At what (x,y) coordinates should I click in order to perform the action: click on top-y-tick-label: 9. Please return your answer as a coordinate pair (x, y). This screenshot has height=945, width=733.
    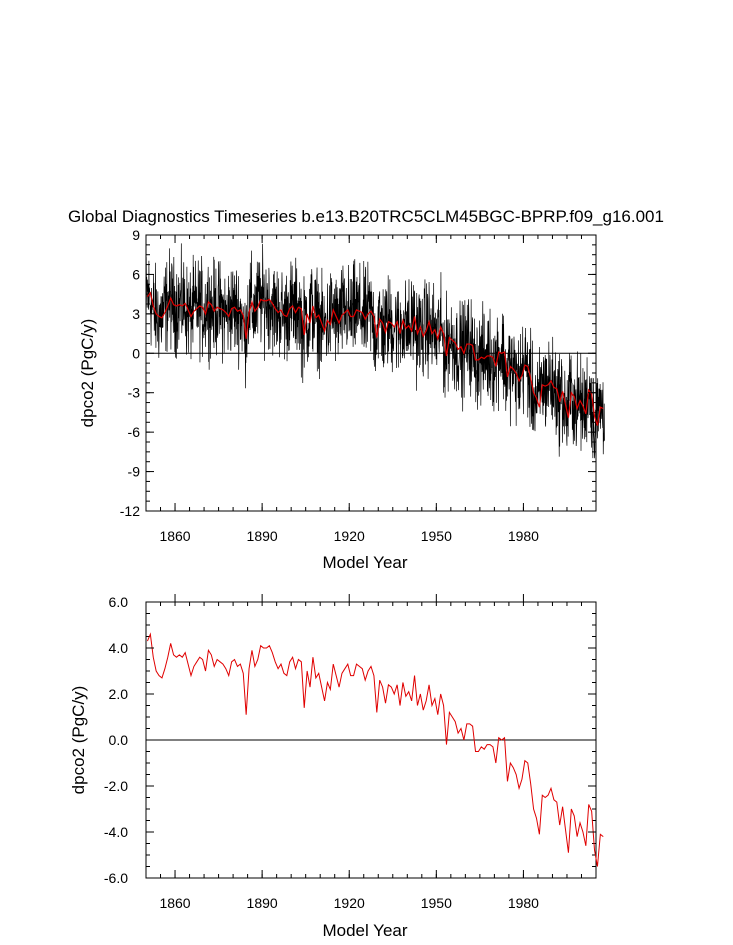
    Looking at the image, I should click on (136, 235).